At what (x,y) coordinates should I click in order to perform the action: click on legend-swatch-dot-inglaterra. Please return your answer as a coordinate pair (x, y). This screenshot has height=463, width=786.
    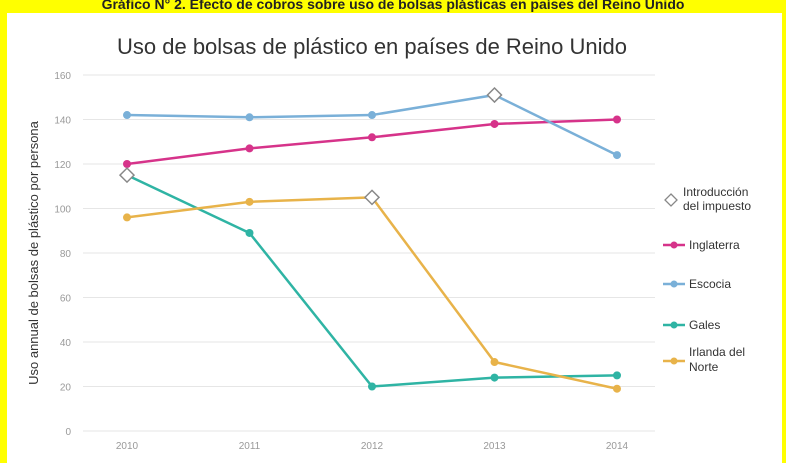
    Looking at the image, I should click on (674, 245).